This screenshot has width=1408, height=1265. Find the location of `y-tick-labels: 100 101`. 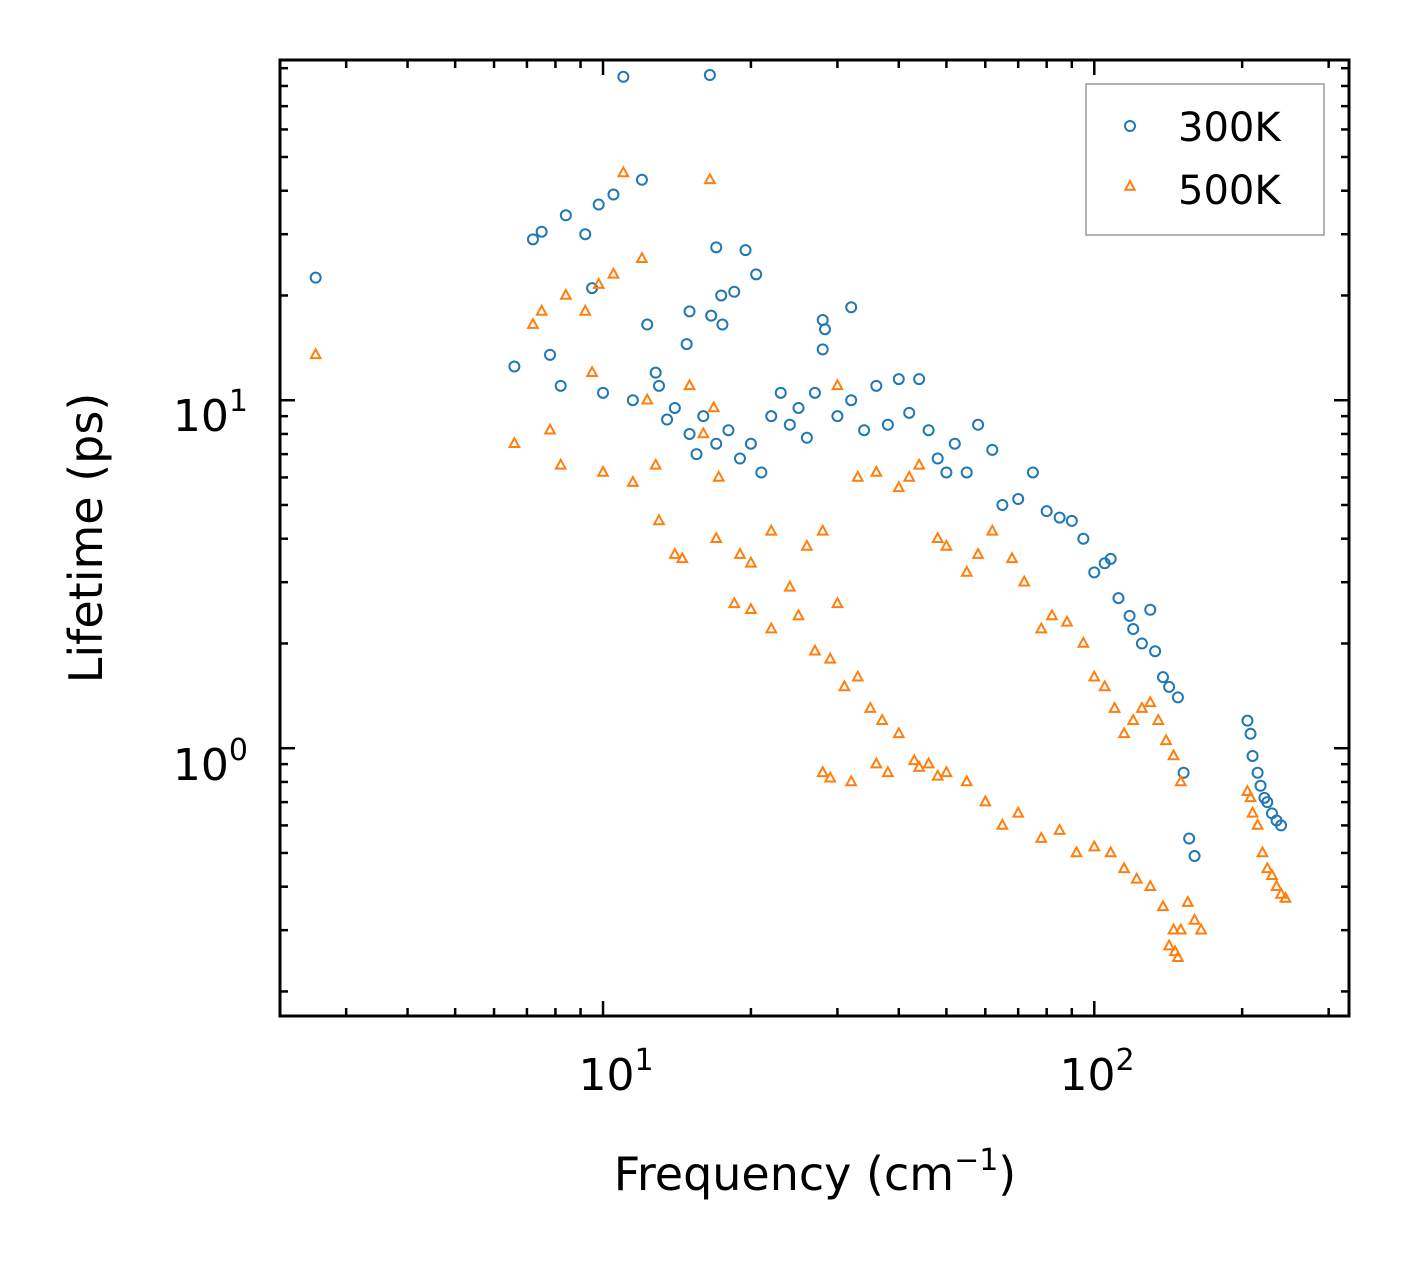

y-tick-labels: 100 101 is located at coordinates (210, 587).